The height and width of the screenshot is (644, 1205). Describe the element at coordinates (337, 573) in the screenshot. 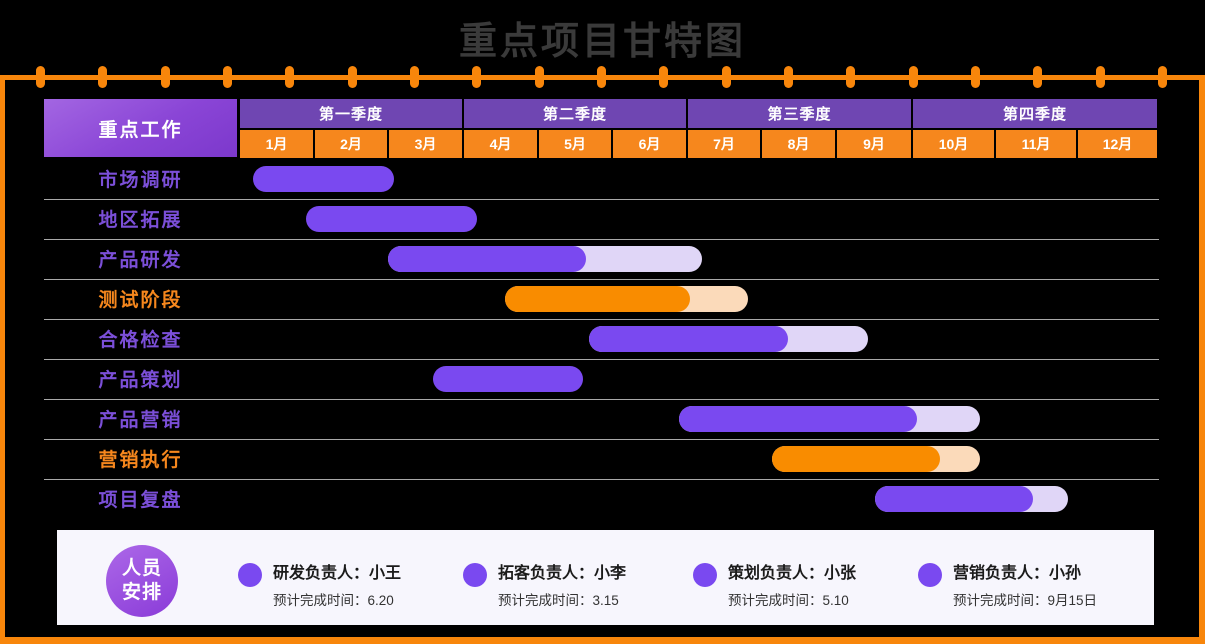

I see `legend-entry-label: 研发负责人：小王` at that location.